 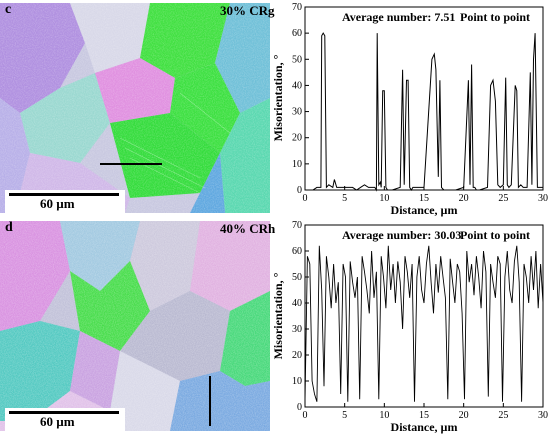 What do you see at coordinates (401, 235) in the screenshot?
I see `annotation-average: Average number: 30.03` at bounding box center [401, 235].